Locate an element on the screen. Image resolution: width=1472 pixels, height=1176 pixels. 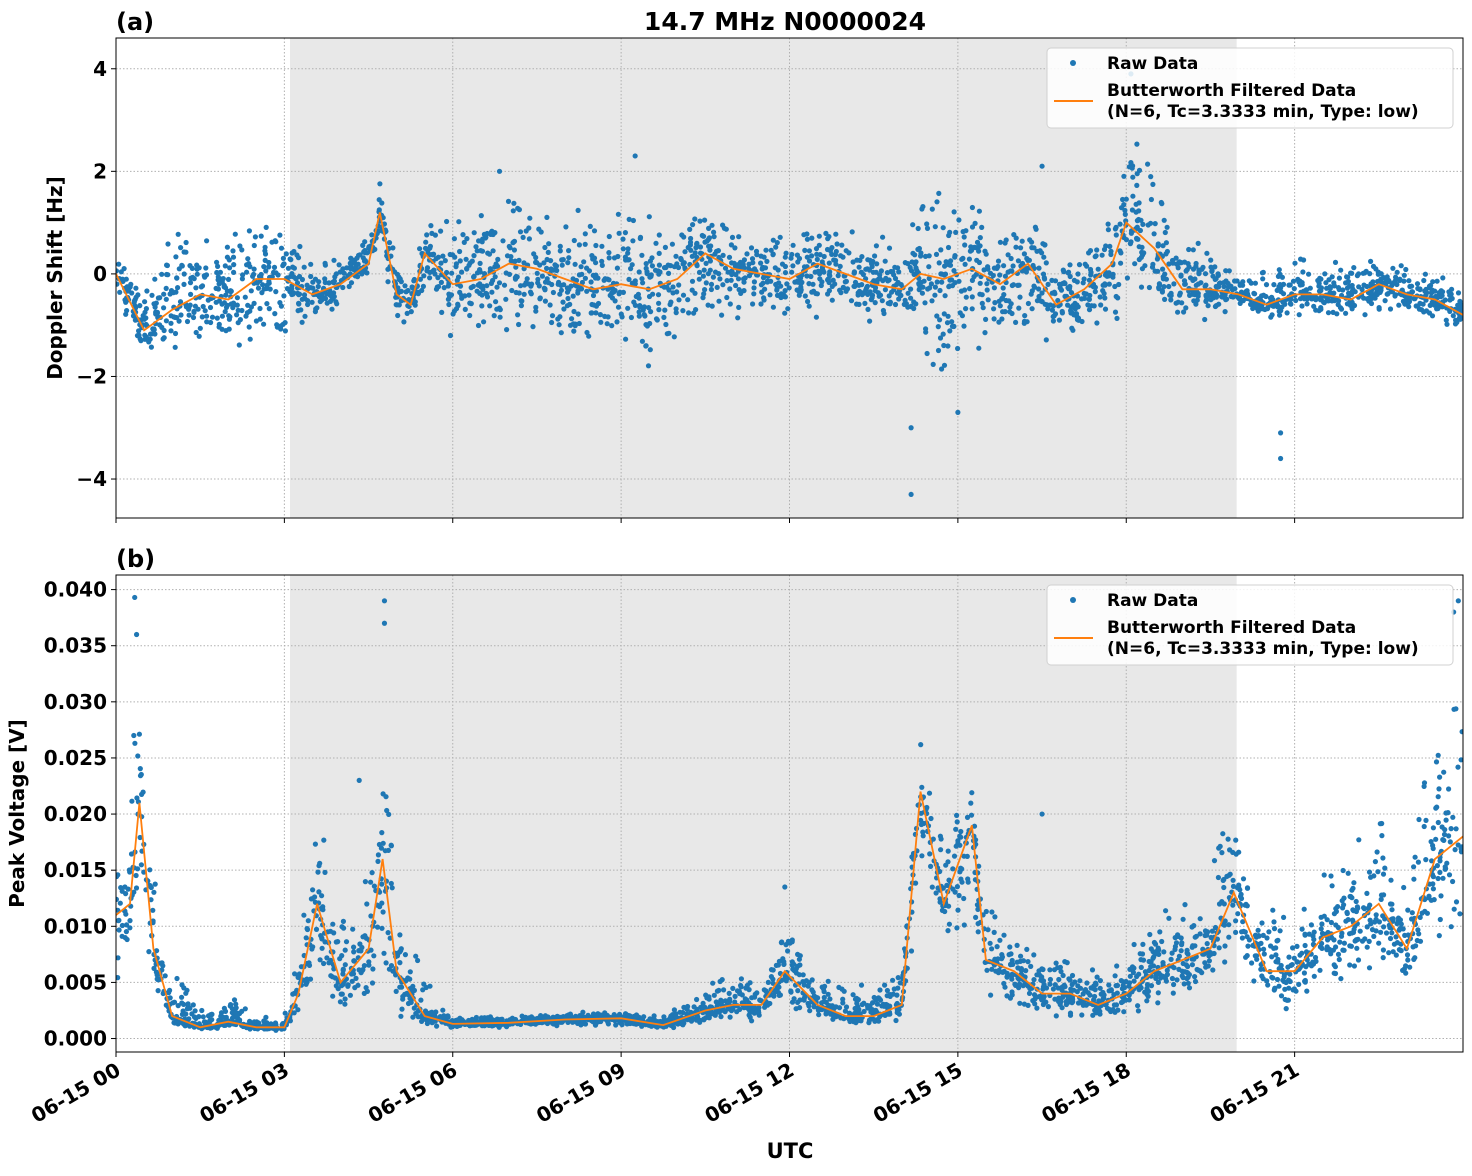
chart-title: 14.7 MHz N0000024 is located at coordinates (785, 21).